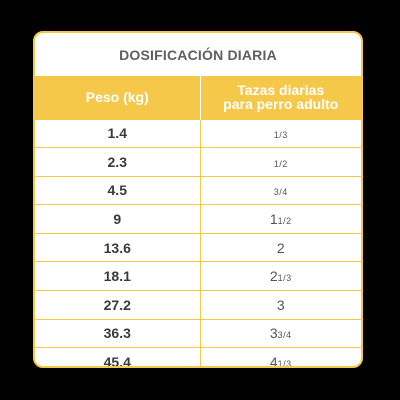 This screenshot has width=400, height=400. I want to click on tazas-cell: 11/2, so click(280, 219).